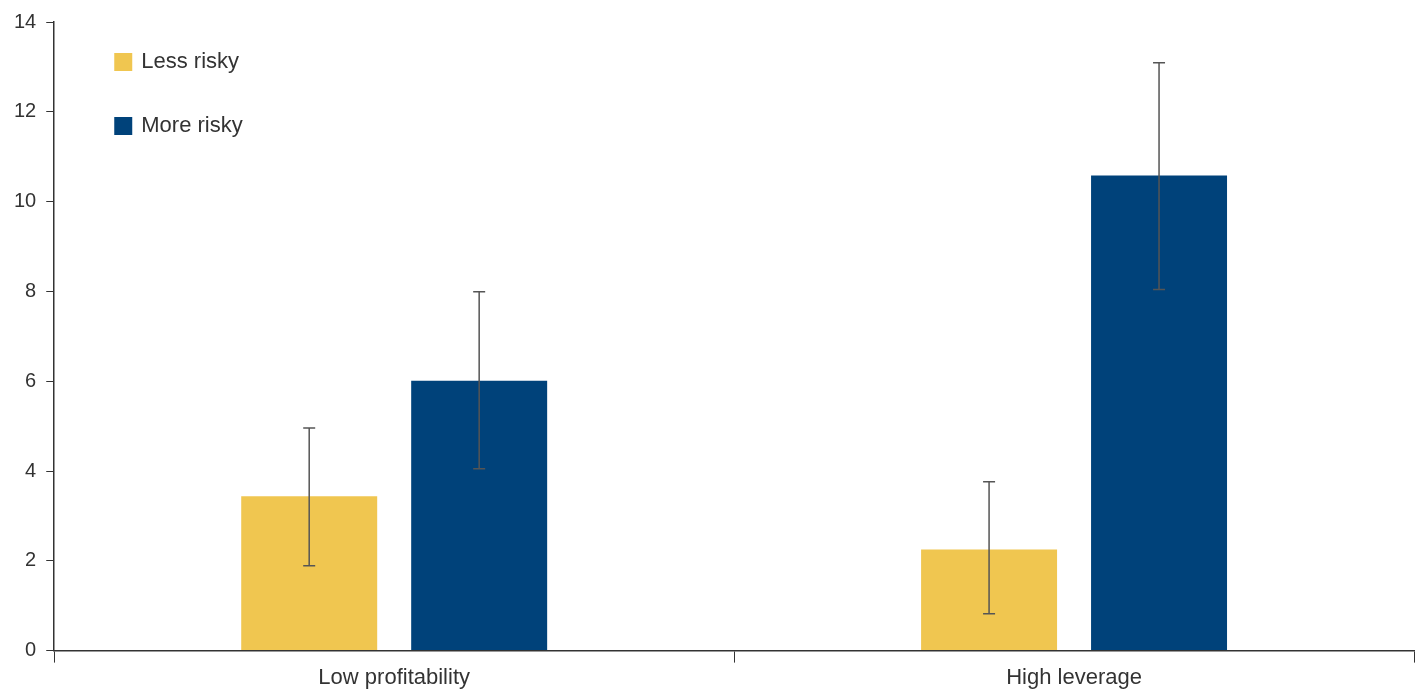  I want to click on y-tick-label: 10, so click(25, 200).